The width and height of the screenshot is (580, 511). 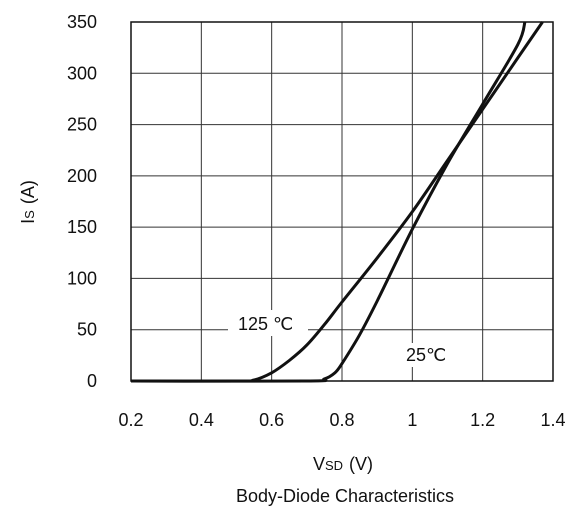 I want to click on y-tick-label: 200, so click(x=82, y=176).